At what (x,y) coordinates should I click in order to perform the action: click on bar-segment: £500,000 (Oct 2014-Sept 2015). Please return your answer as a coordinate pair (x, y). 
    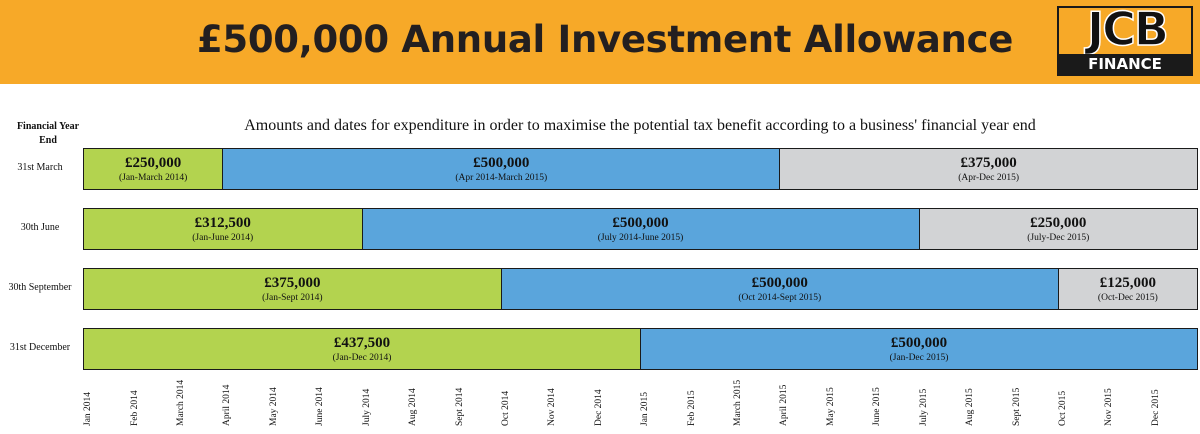
    Looking at the image, I should click on (779, 289).